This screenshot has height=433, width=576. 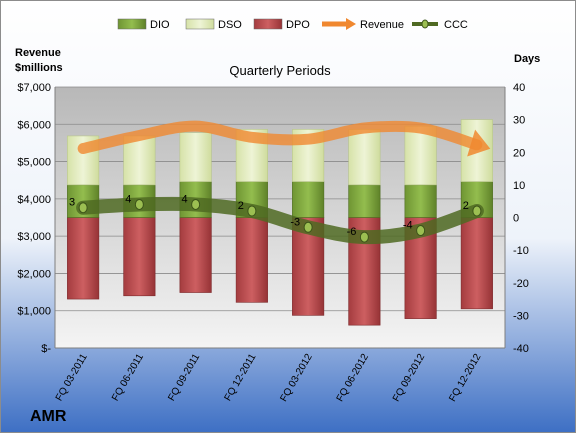 I want to click on left-tick-label: $1,000, so click(x=34, y=312).